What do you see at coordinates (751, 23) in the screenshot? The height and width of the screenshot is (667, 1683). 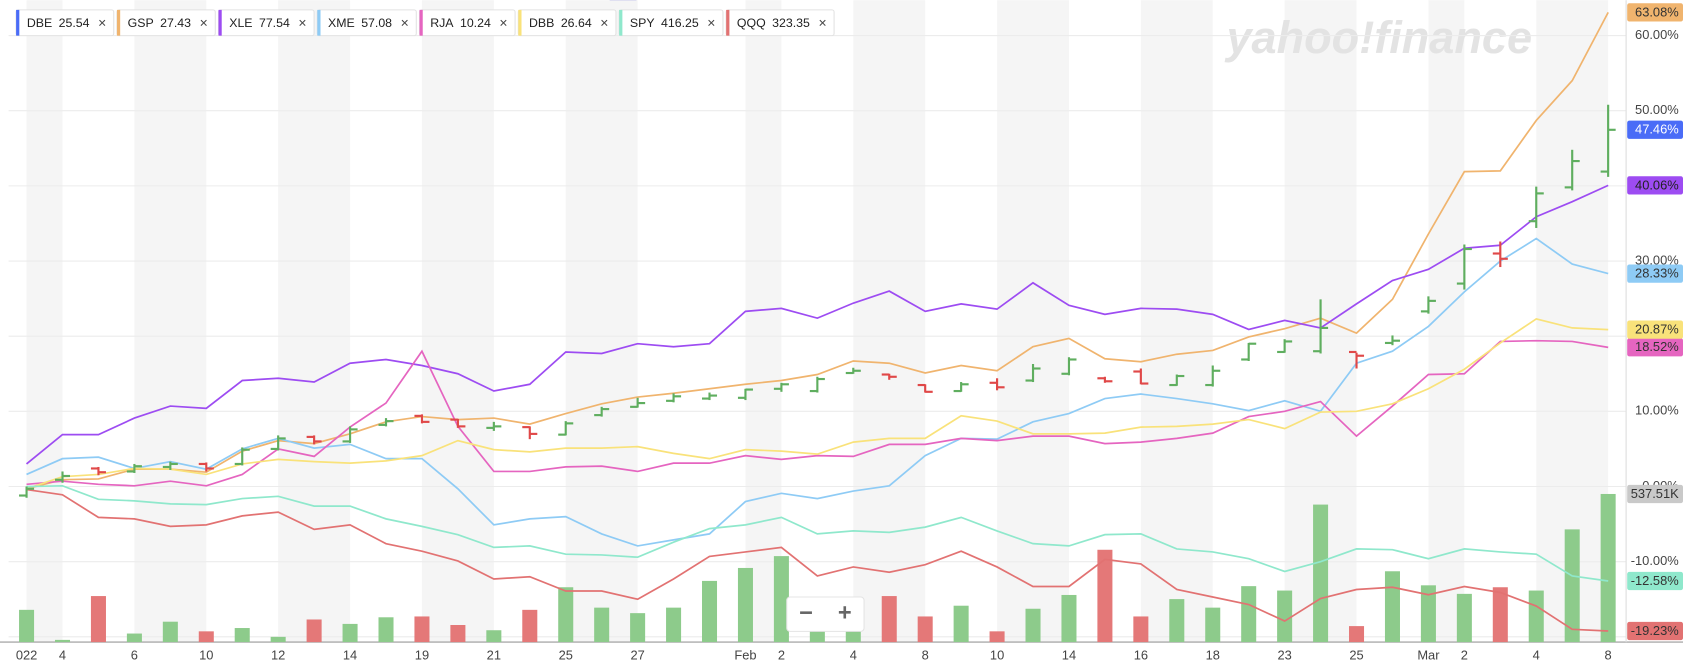 I see `legend-name: QQQ` at bounding box center [751, 23].